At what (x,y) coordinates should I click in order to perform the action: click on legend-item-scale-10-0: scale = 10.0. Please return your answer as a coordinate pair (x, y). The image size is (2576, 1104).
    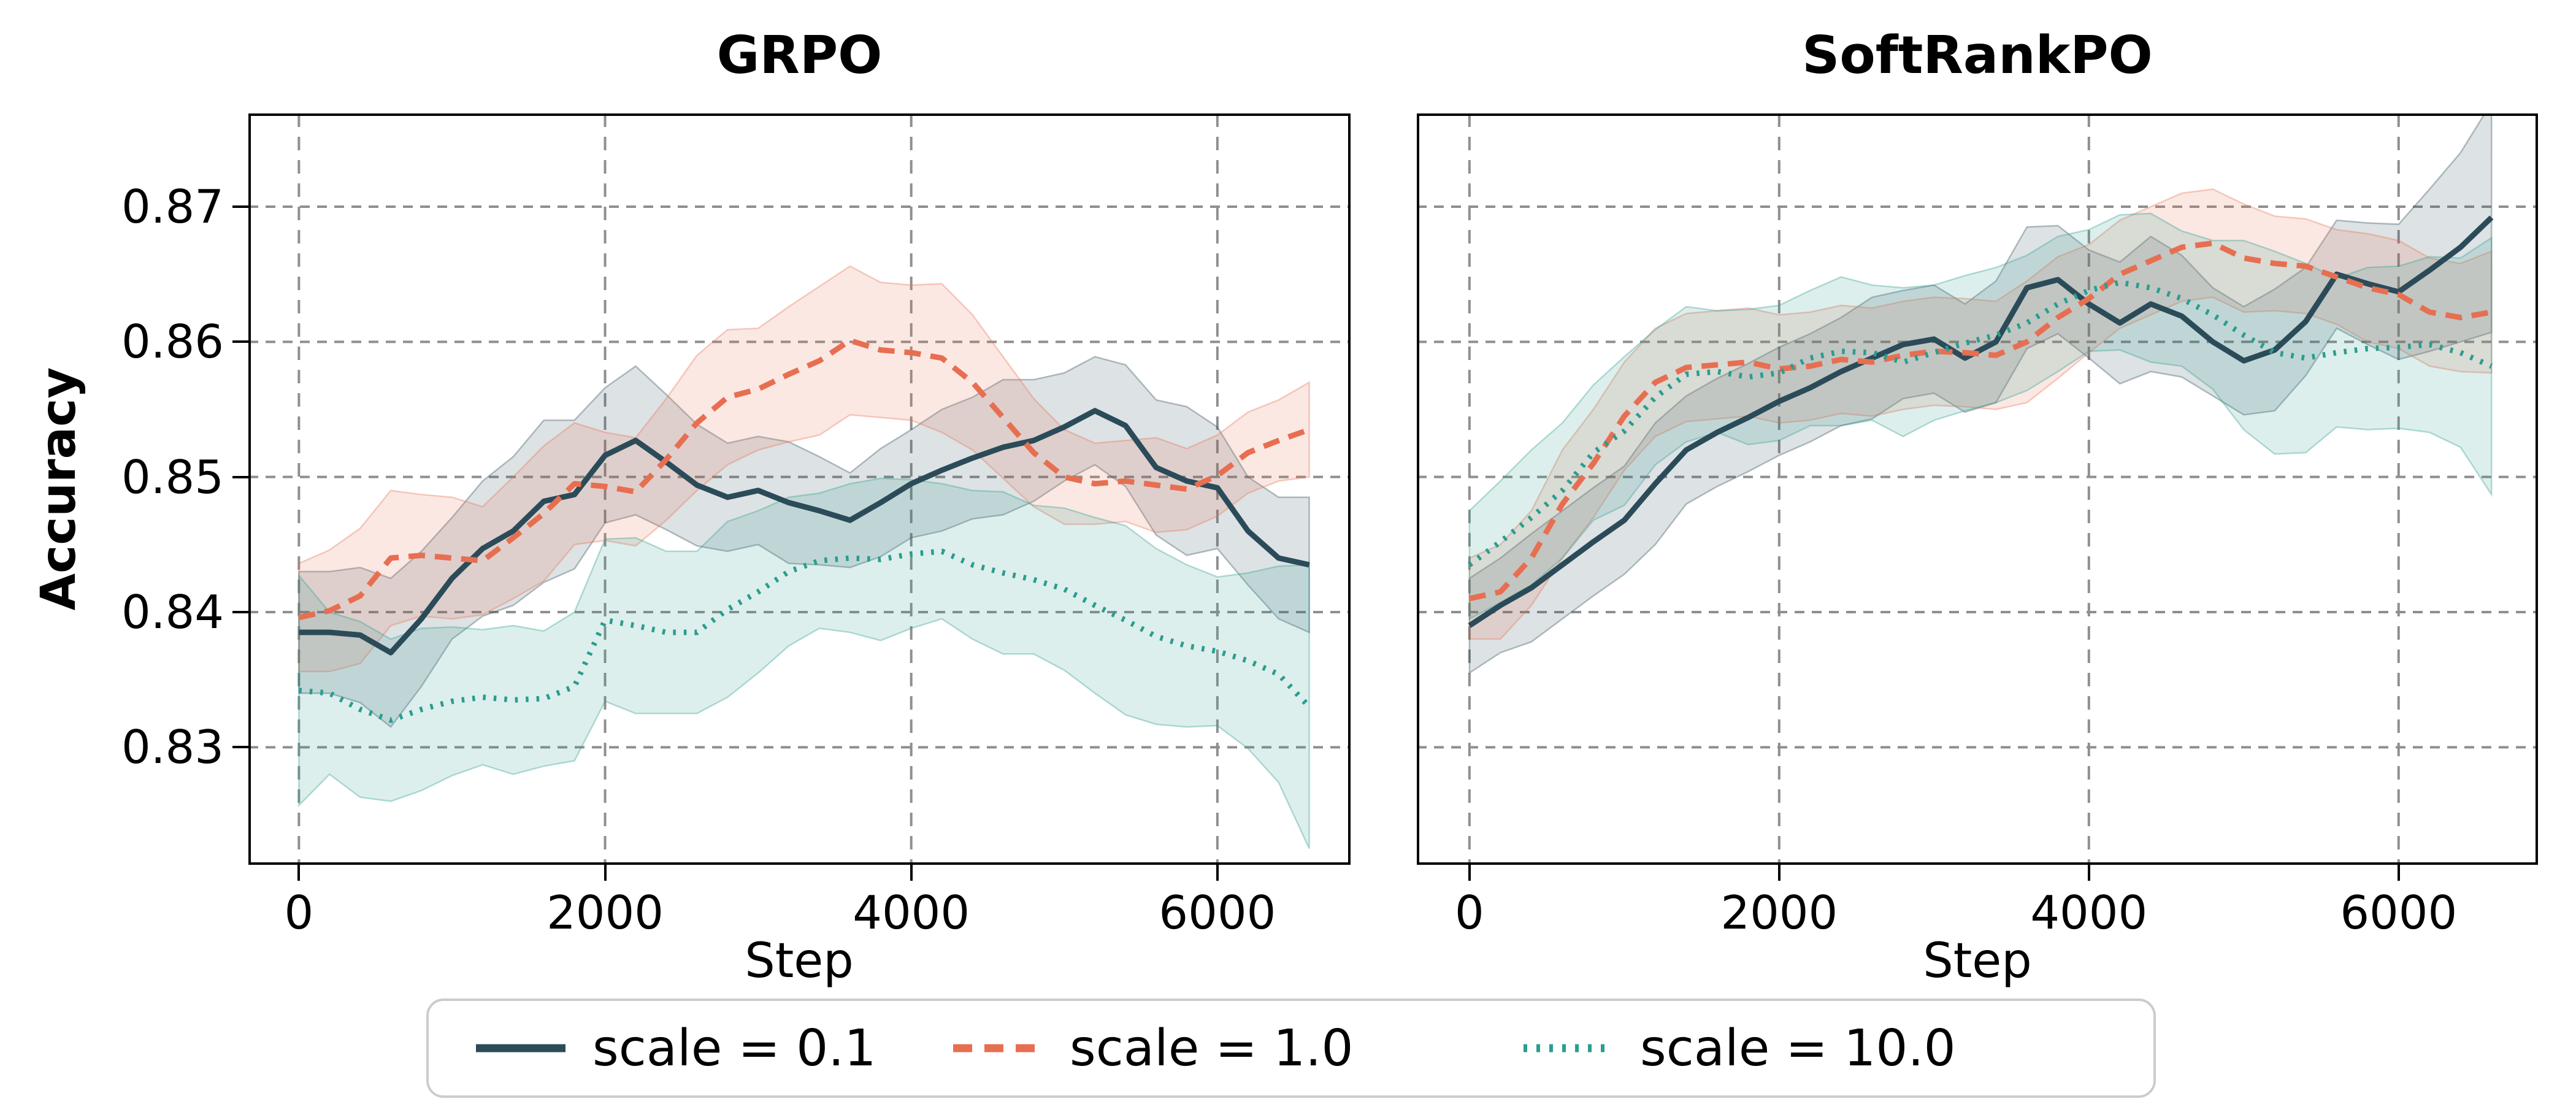
    Looking at the image, I should click on (1739, 1048).